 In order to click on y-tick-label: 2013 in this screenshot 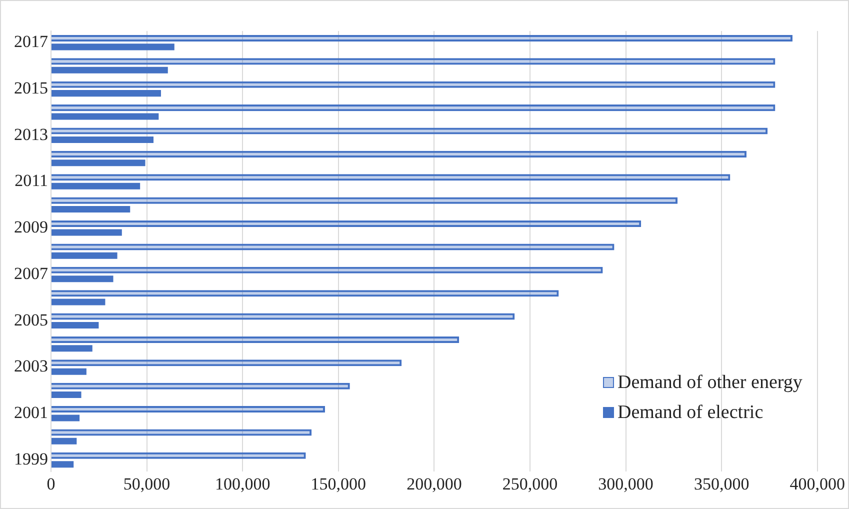, I will do `click(31, 134)`.